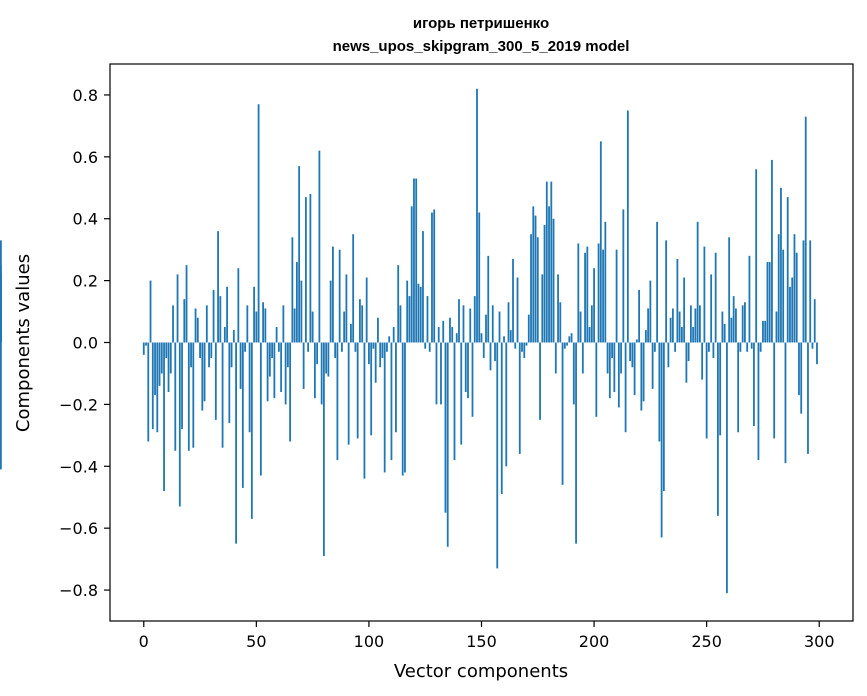 The width and height of the screenshot is (867, 696). I want to click on y-axis: −0.8 −0.6 −0.4 −0.2 0.0 0.2 0.4 0.6 0.8, so click(84, 343).